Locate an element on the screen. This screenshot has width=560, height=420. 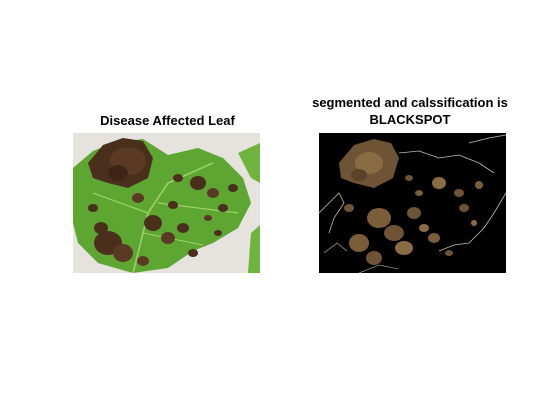
segmented-leaf-image is located at coordinates (412, 203).